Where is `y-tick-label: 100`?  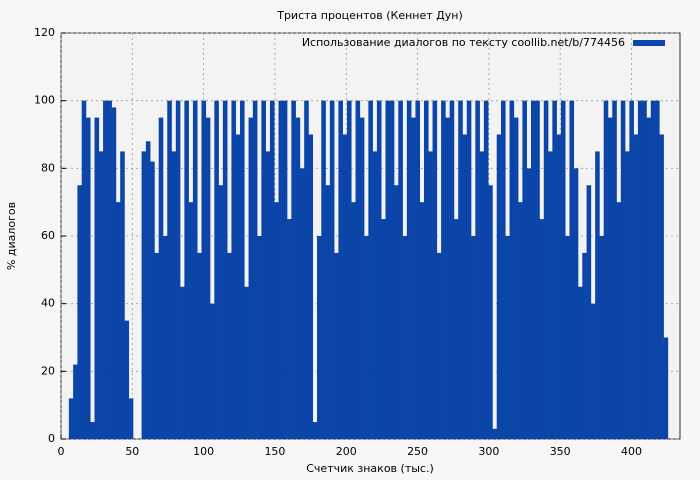
y-tick-label: 100 is located at coordinates (44, 100).